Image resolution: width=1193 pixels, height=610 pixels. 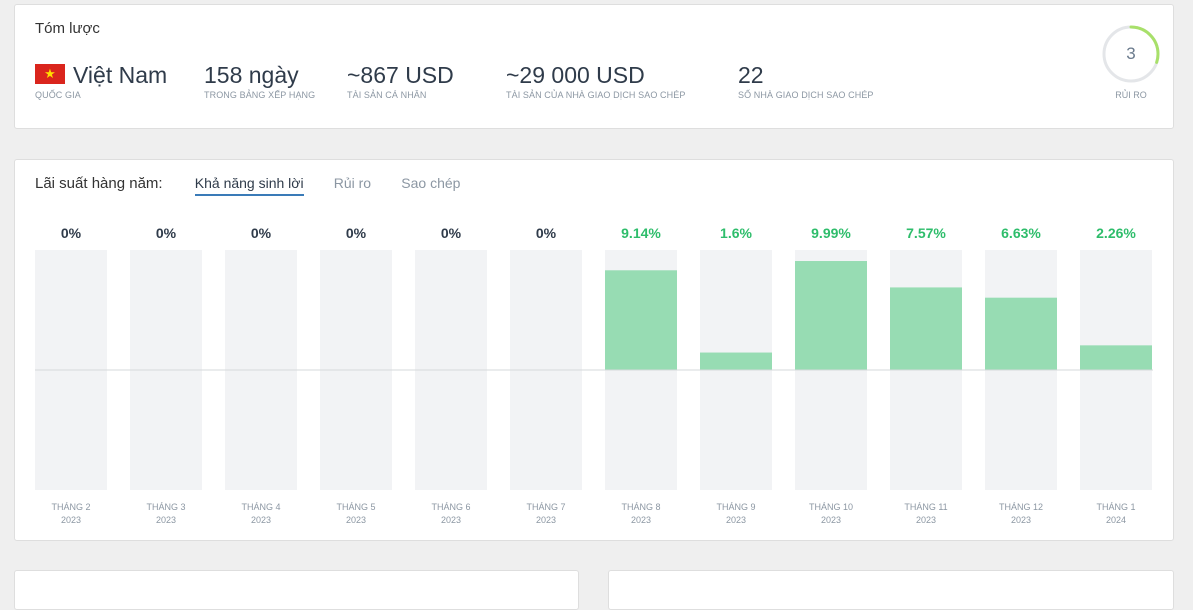 I want to click on summary-title: Tóm lược, so click(x=67, y=28).